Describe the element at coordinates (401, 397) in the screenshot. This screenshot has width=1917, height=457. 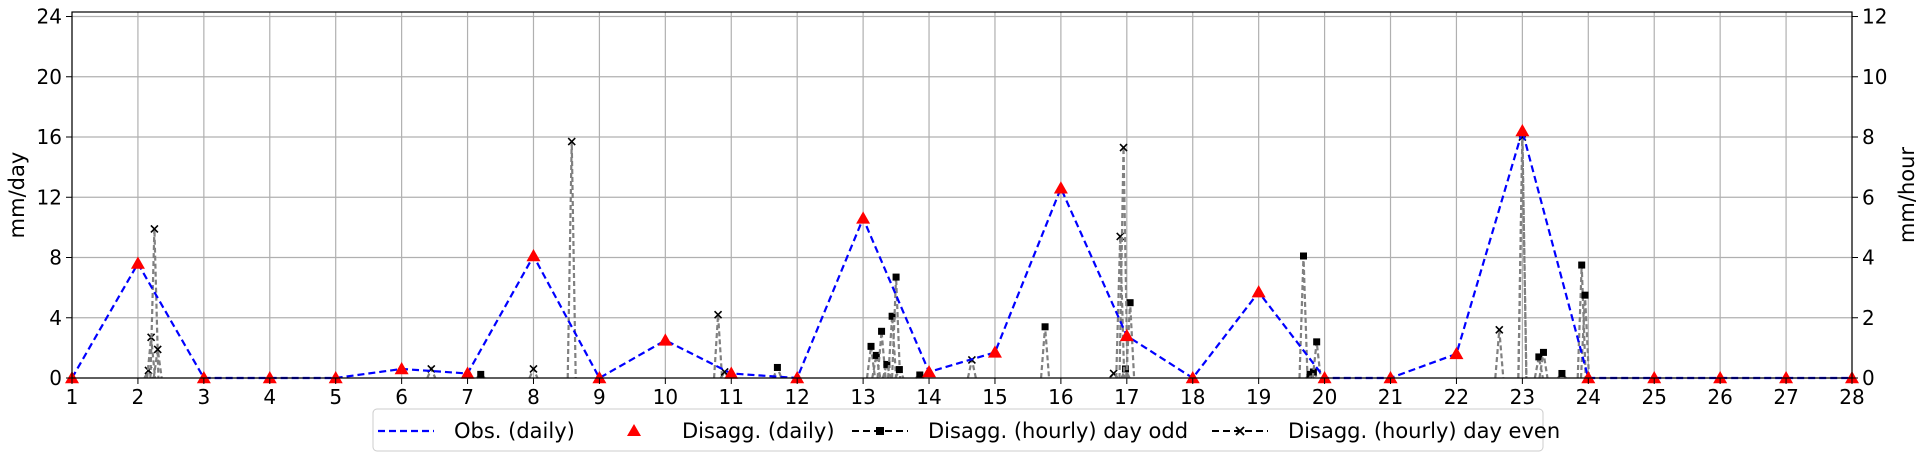
I see `x-tick-label: 6` at that location.